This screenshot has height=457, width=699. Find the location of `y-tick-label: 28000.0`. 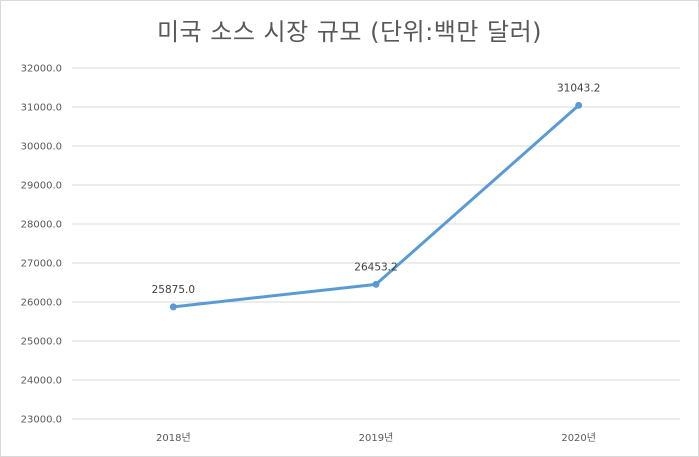

y-tick-label: 28000.0 is located at coordinates (41, 225).